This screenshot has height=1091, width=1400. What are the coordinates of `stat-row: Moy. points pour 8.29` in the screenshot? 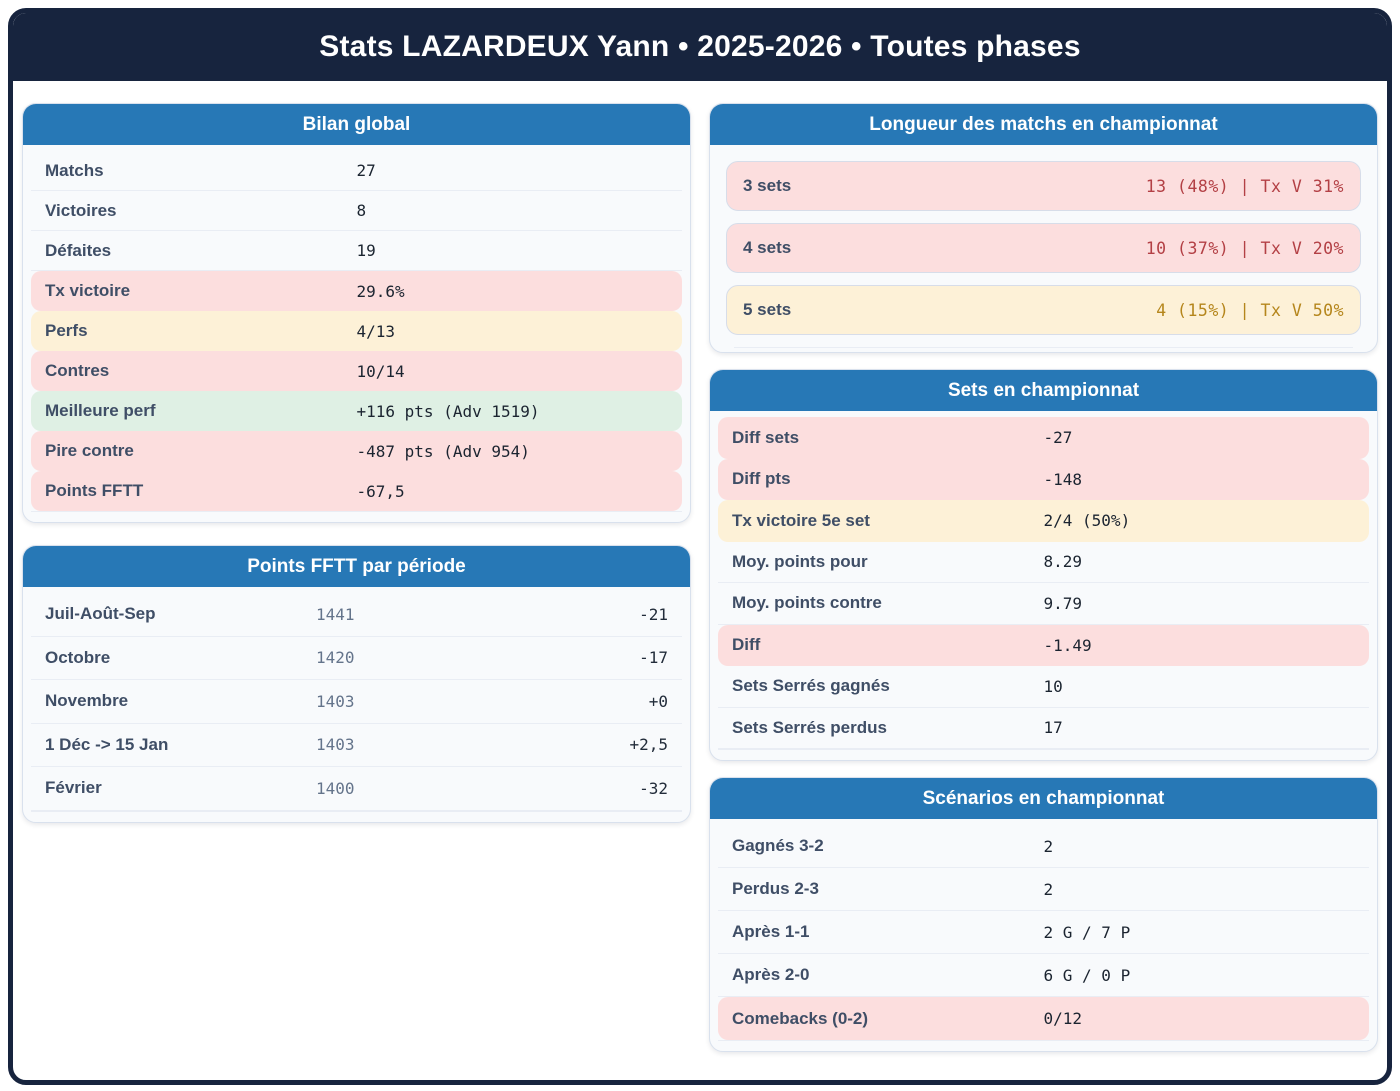 It's located at (1043, 562).